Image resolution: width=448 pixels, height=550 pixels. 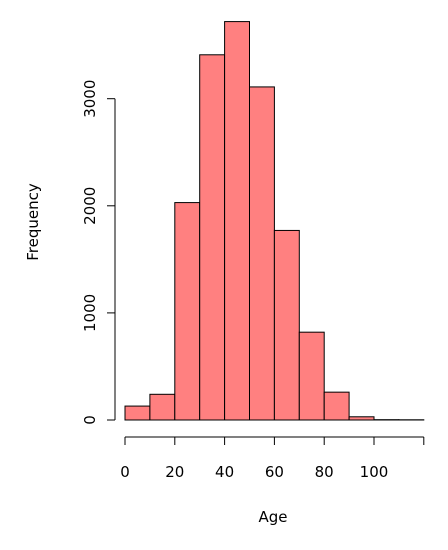 I want to click on y-axis-label: Frequency, so click(x=33, y=222).